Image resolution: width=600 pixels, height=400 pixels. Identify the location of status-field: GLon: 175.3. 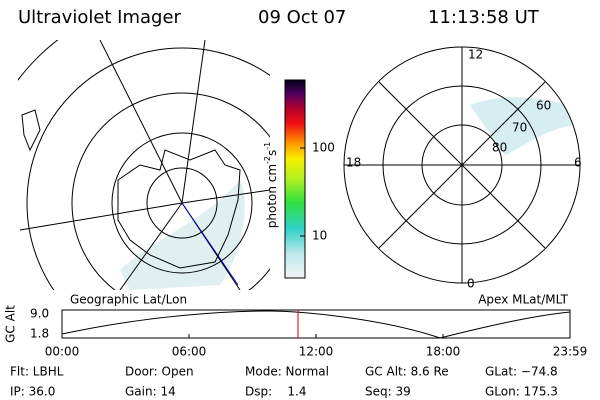
(521, 392).